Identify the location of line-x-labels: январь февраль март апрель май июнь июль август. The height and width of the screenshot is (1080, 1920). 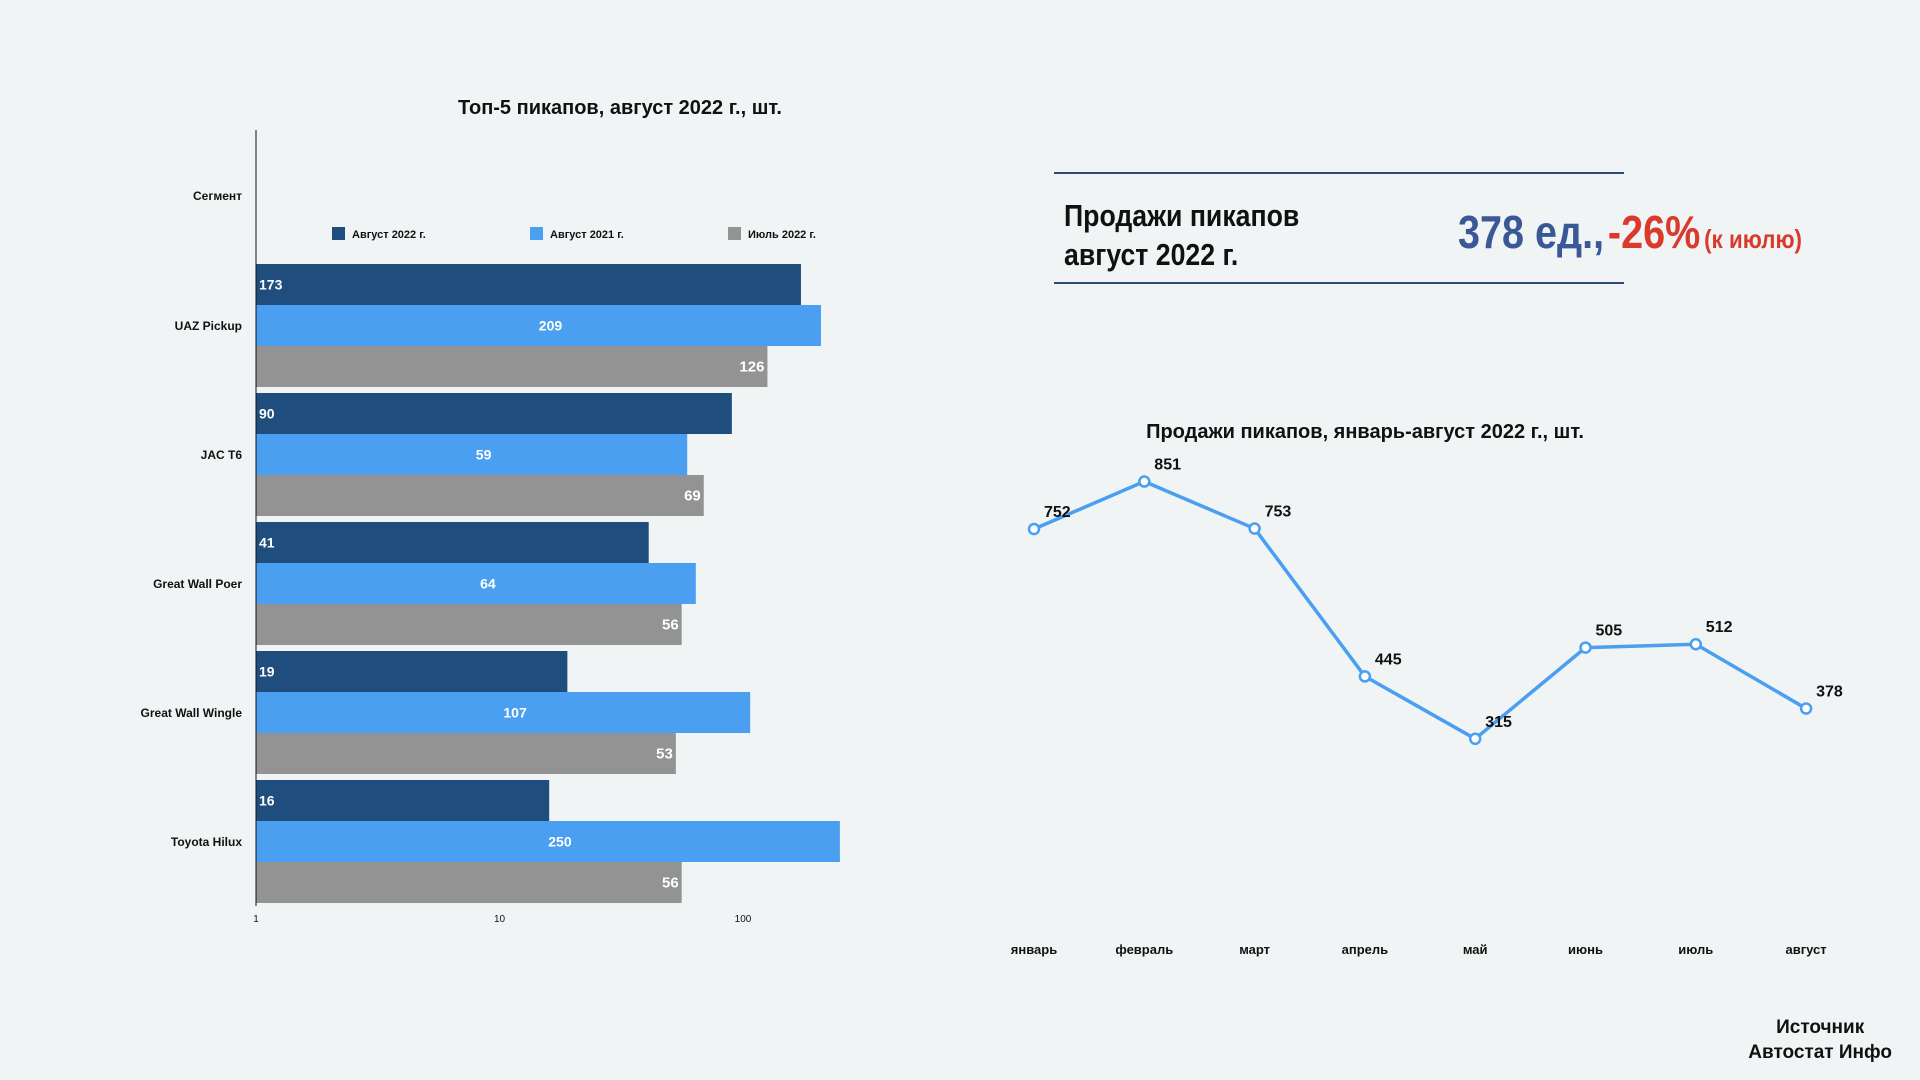
(1419, 949).